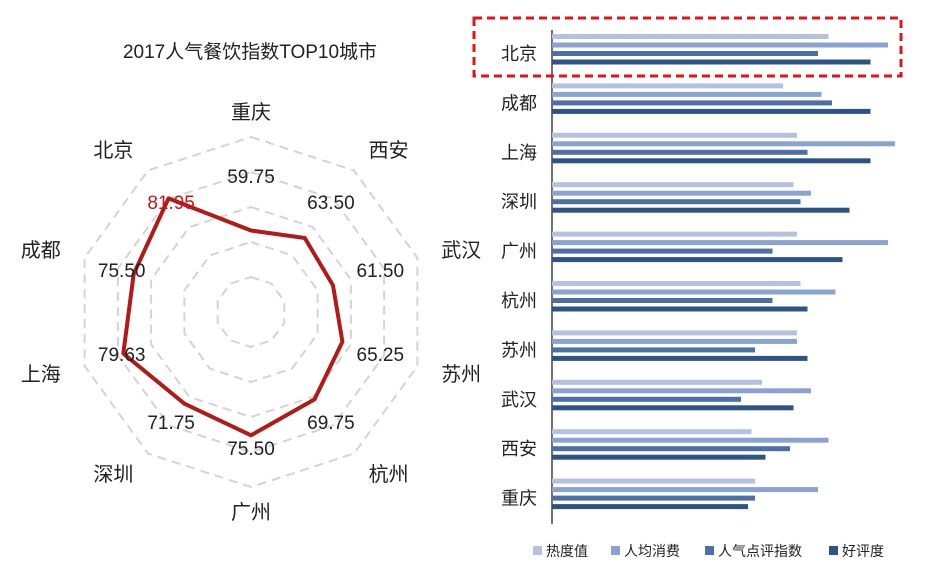  What do you see at coordinates (519, 202) in the screenshot?
I see `bar-category-3: 深圳` at bounding box center [519, 202].